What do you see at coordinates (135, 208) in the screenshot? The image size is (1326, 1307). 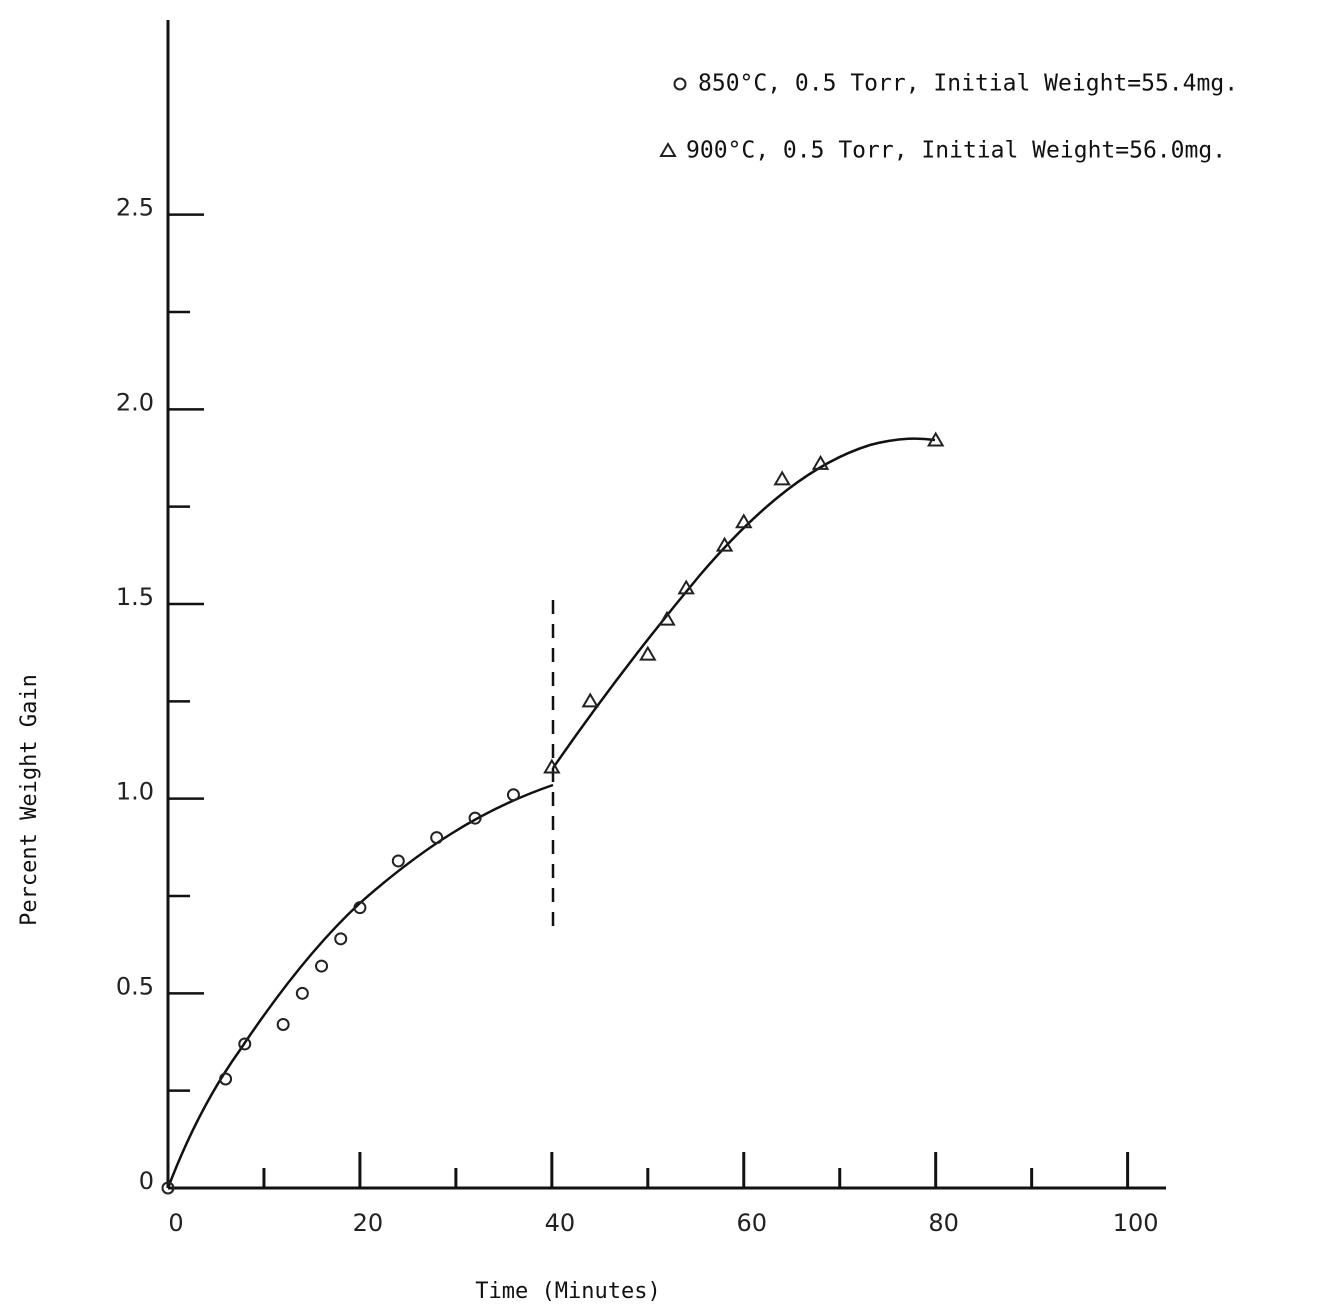 I see `y-tick-label: 2.5` at bounding box center [135, 208].